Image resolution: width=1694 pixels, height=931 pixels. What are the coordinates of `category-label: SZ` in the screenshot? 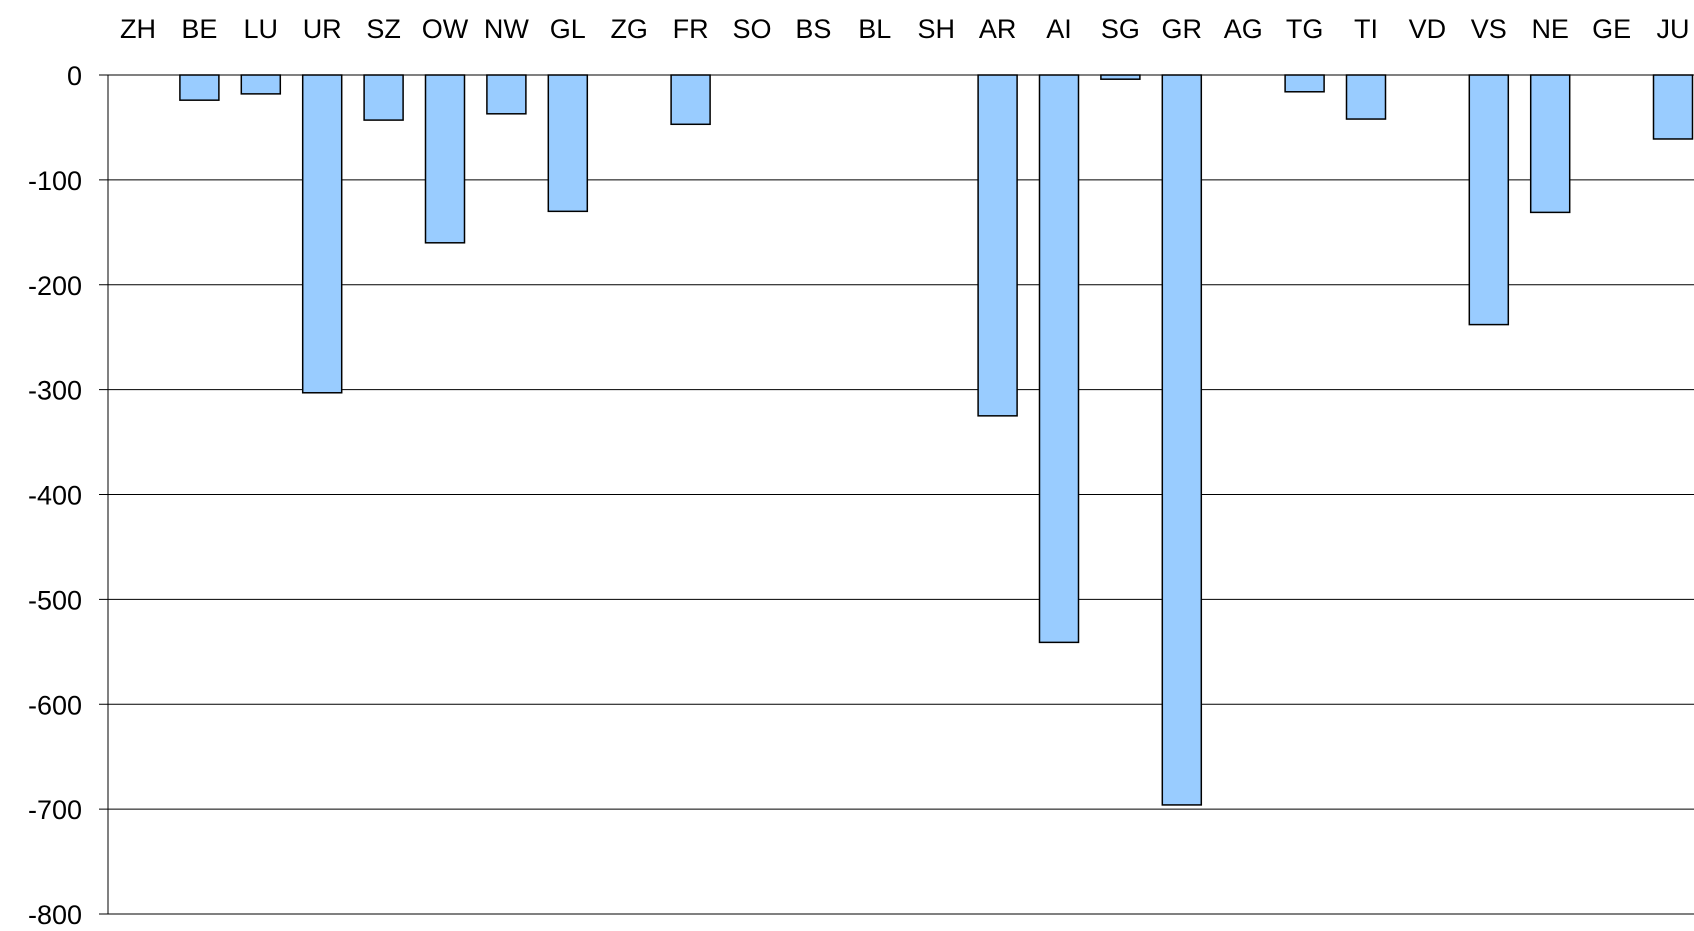 It's located at (383, 29).